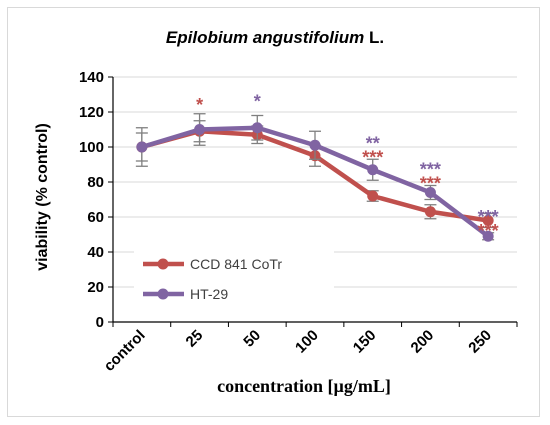 The height and width of the screenshot is (425, 550). Describe the element at coordinates (95, 182) in the screenshot. I see `y-tick-label: 80` at that location.